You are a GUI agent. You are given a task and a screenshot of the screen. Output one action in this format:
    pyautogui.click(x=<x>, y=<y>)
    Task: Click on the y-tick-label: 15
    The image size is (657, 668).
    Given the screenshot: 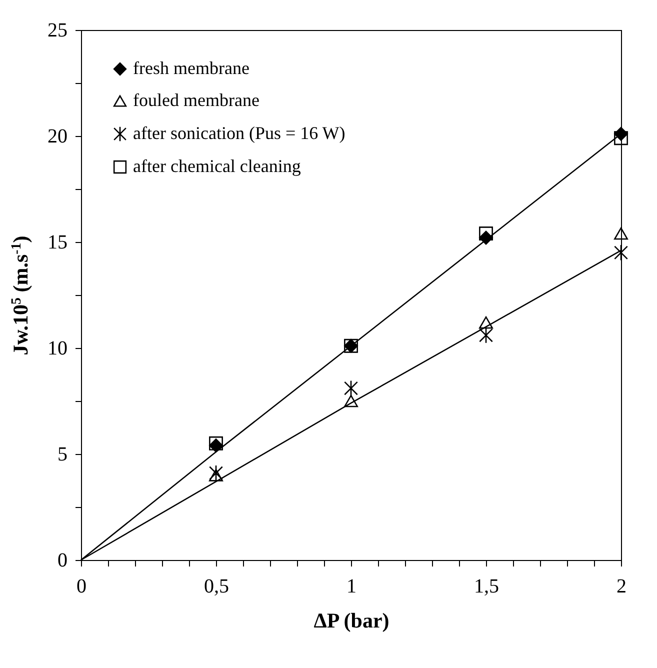 What is the action you would take?
    pyautogui.click(x=58, y=243)
    